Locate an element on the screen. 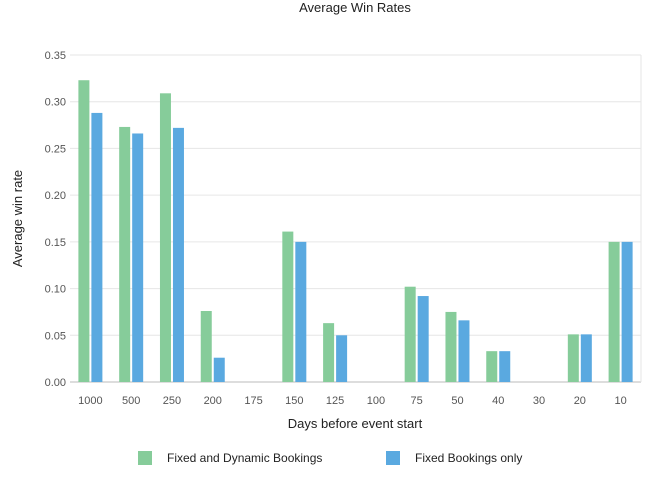 The height and width of the screenshot is (492, 649). x-axis-label: Days before event start is located at coordinates (355, 423).